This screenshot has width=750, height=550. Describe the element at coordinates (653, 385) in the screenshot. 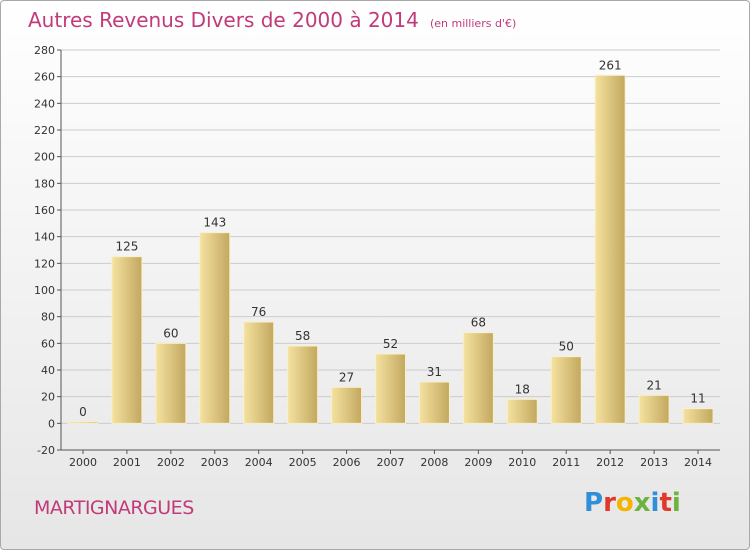

I see `data-label-2013: 21` at that location.